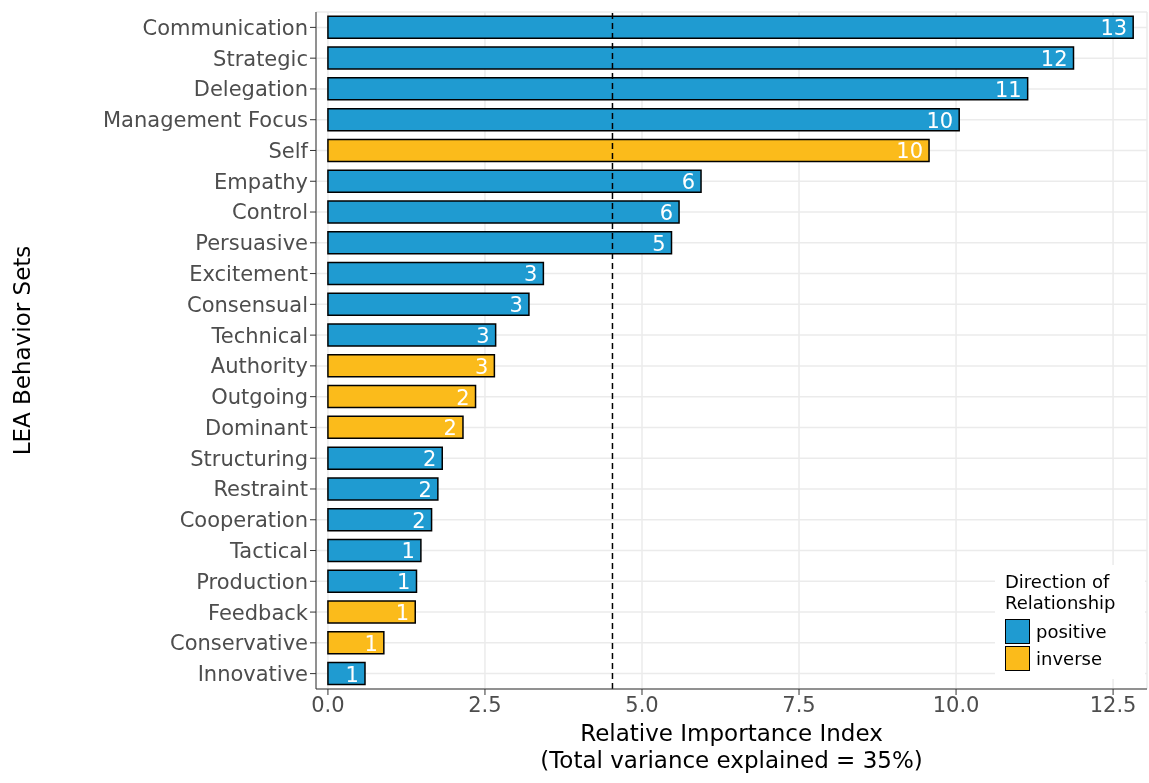 Image resolution: width=1149 pixels, height=783 pixels. What do you see at coordinates (252, 674) in the screenshot?
I see `y-tick-label: Innovative` at bounding box center [252, 674].